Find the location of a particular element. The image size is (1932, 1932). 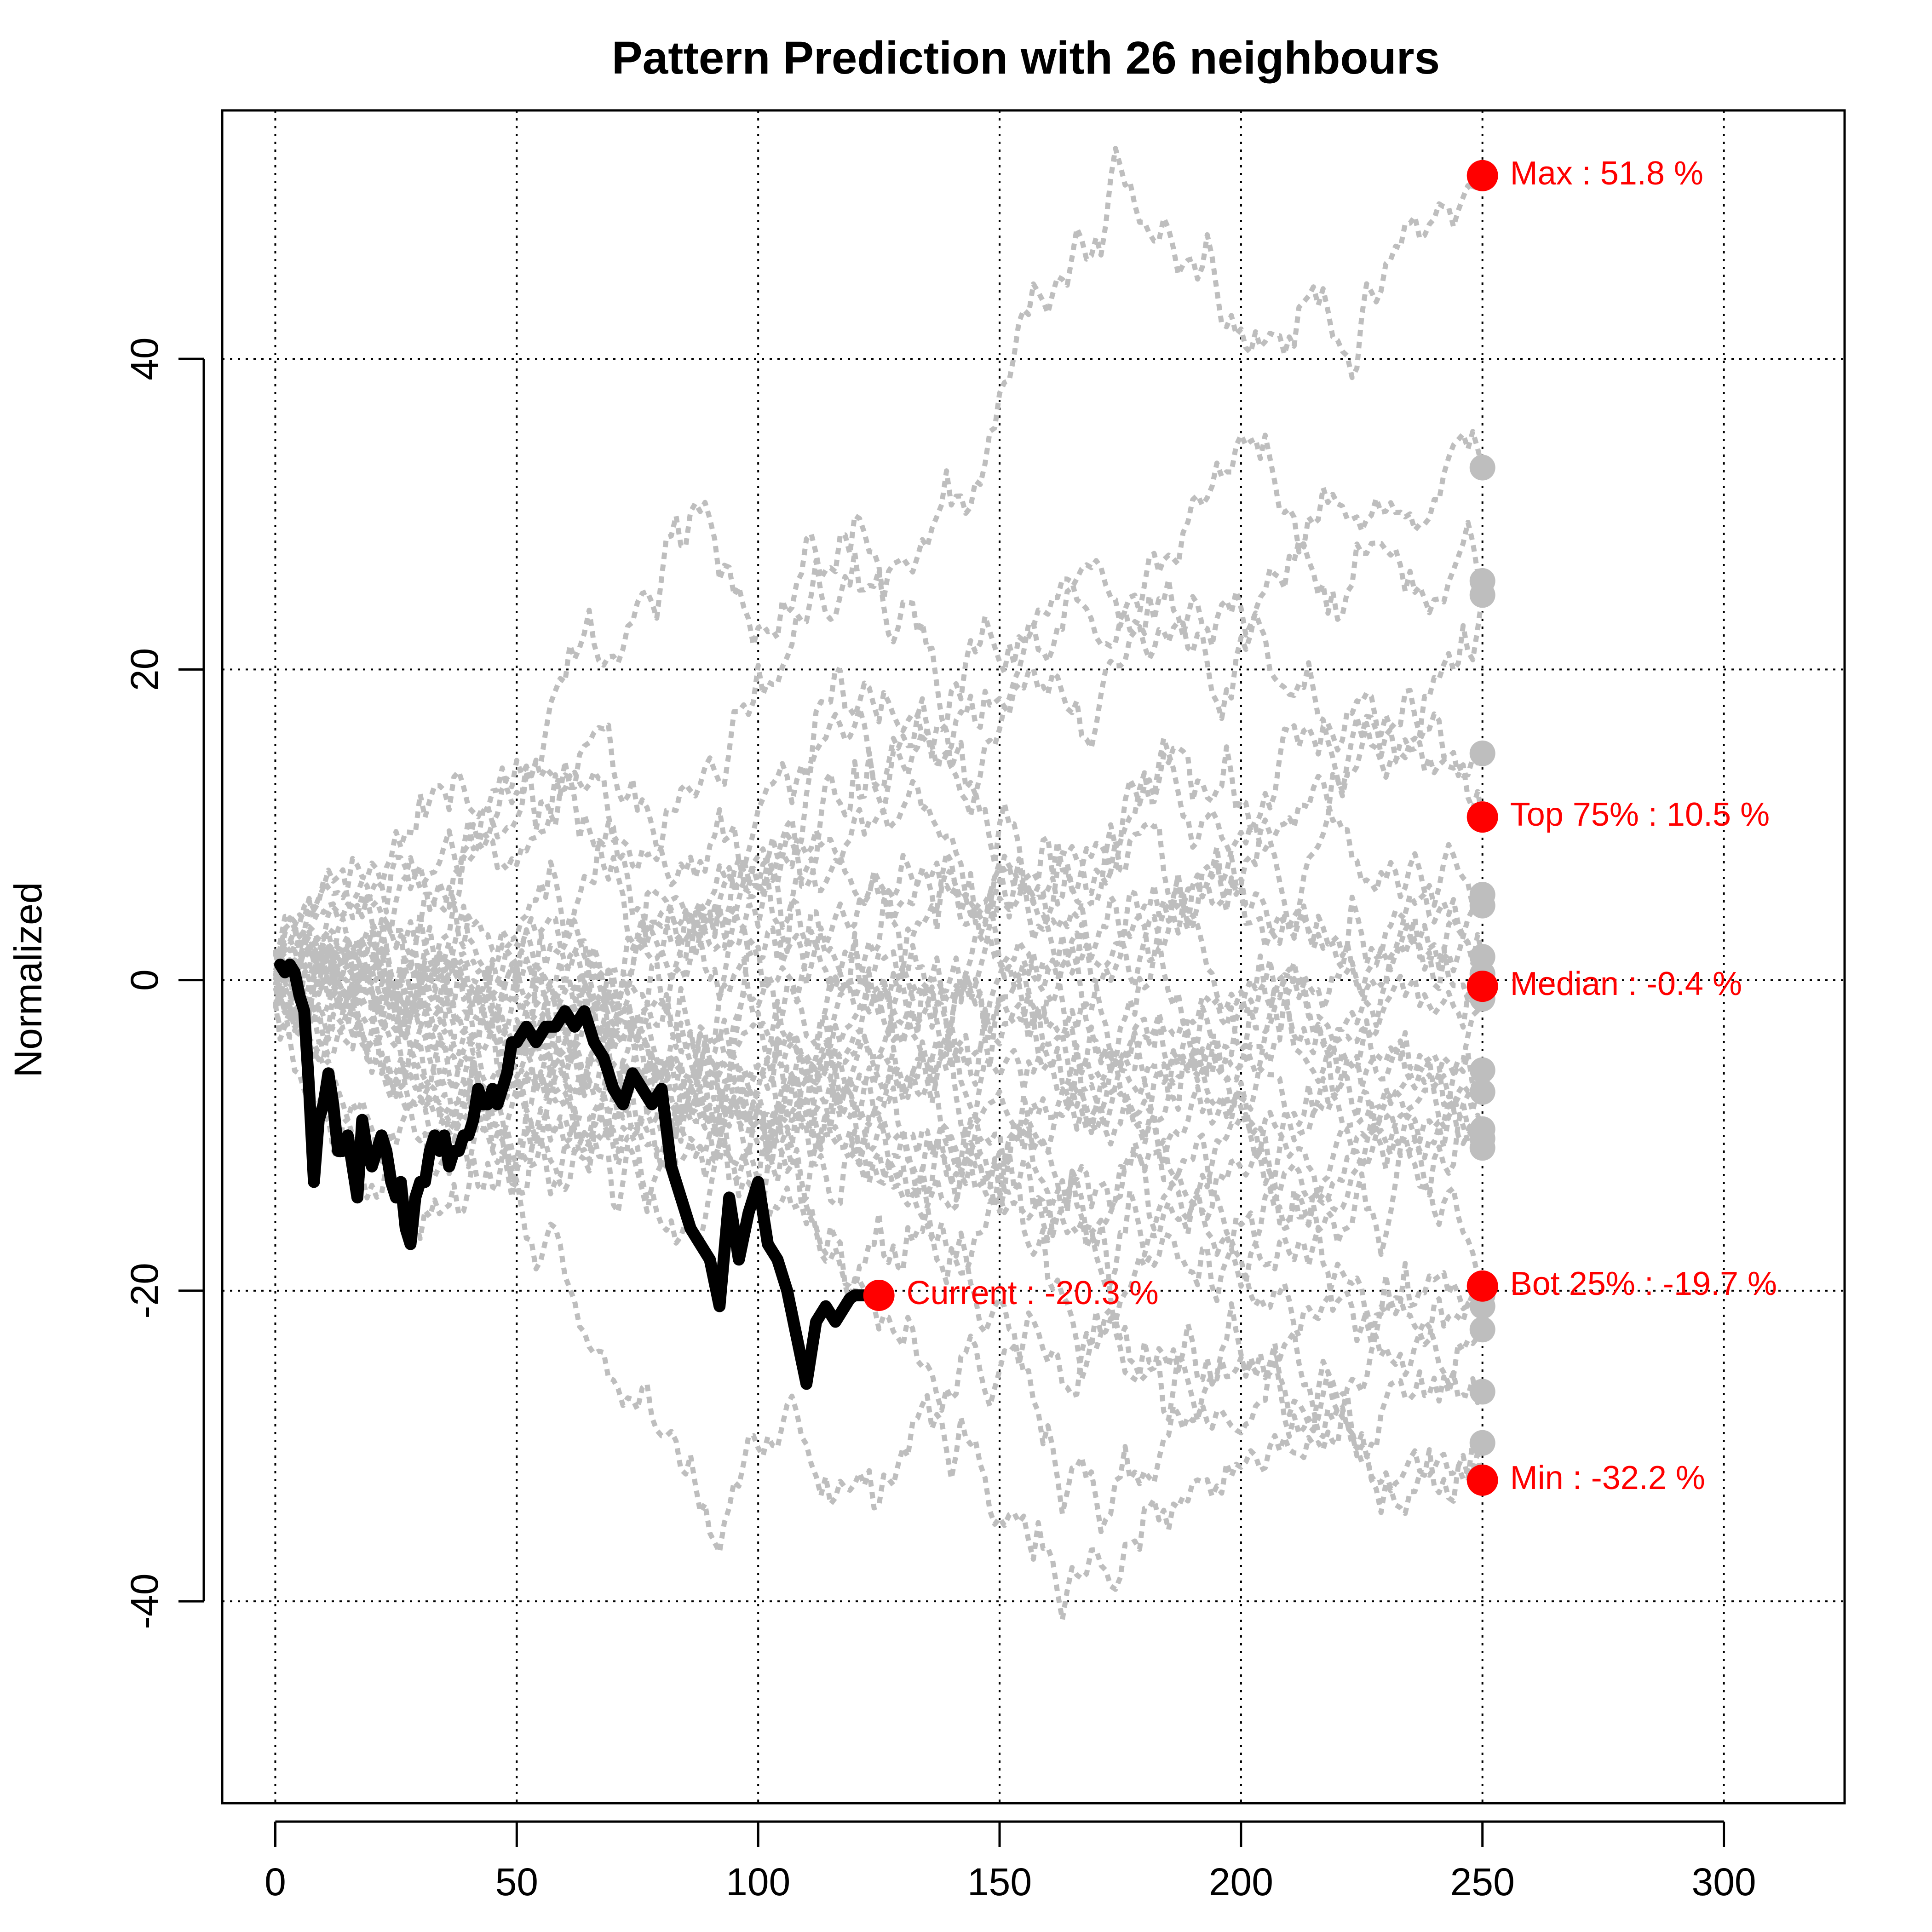

stat-label-6: Current : -20.3 % is located at coordinates (1033, 1293).